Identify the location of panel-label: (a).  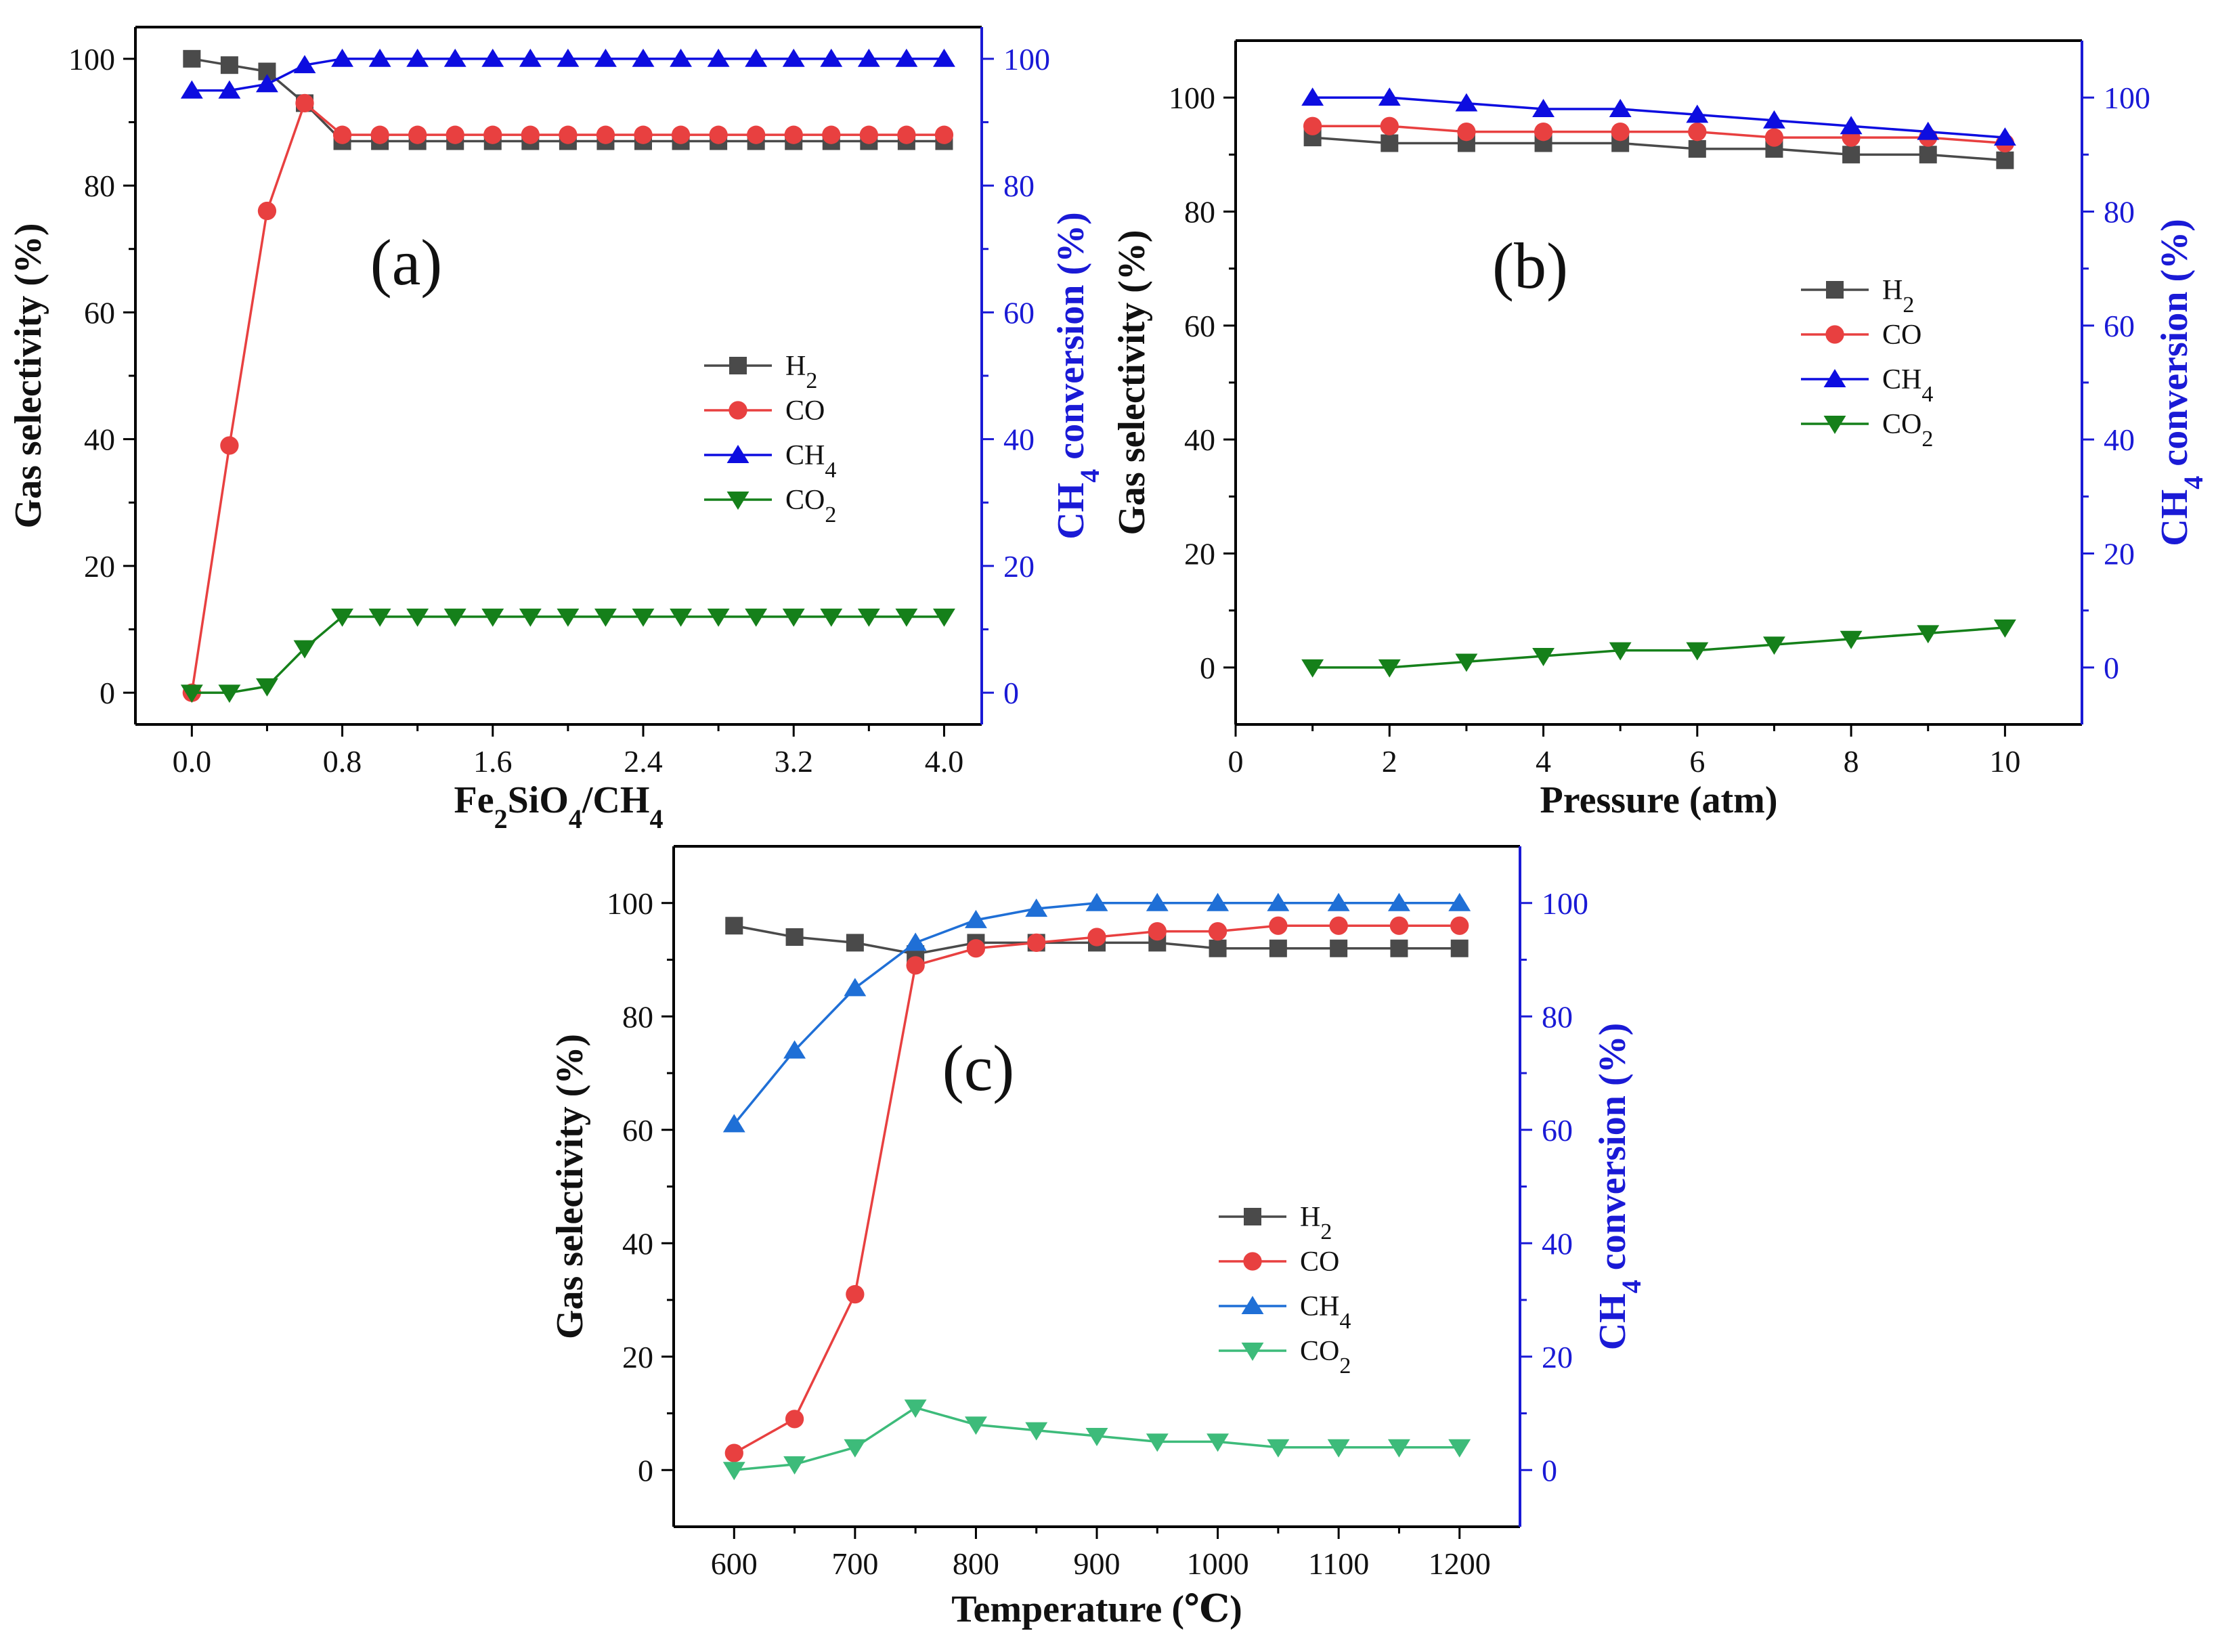
(406, 262).